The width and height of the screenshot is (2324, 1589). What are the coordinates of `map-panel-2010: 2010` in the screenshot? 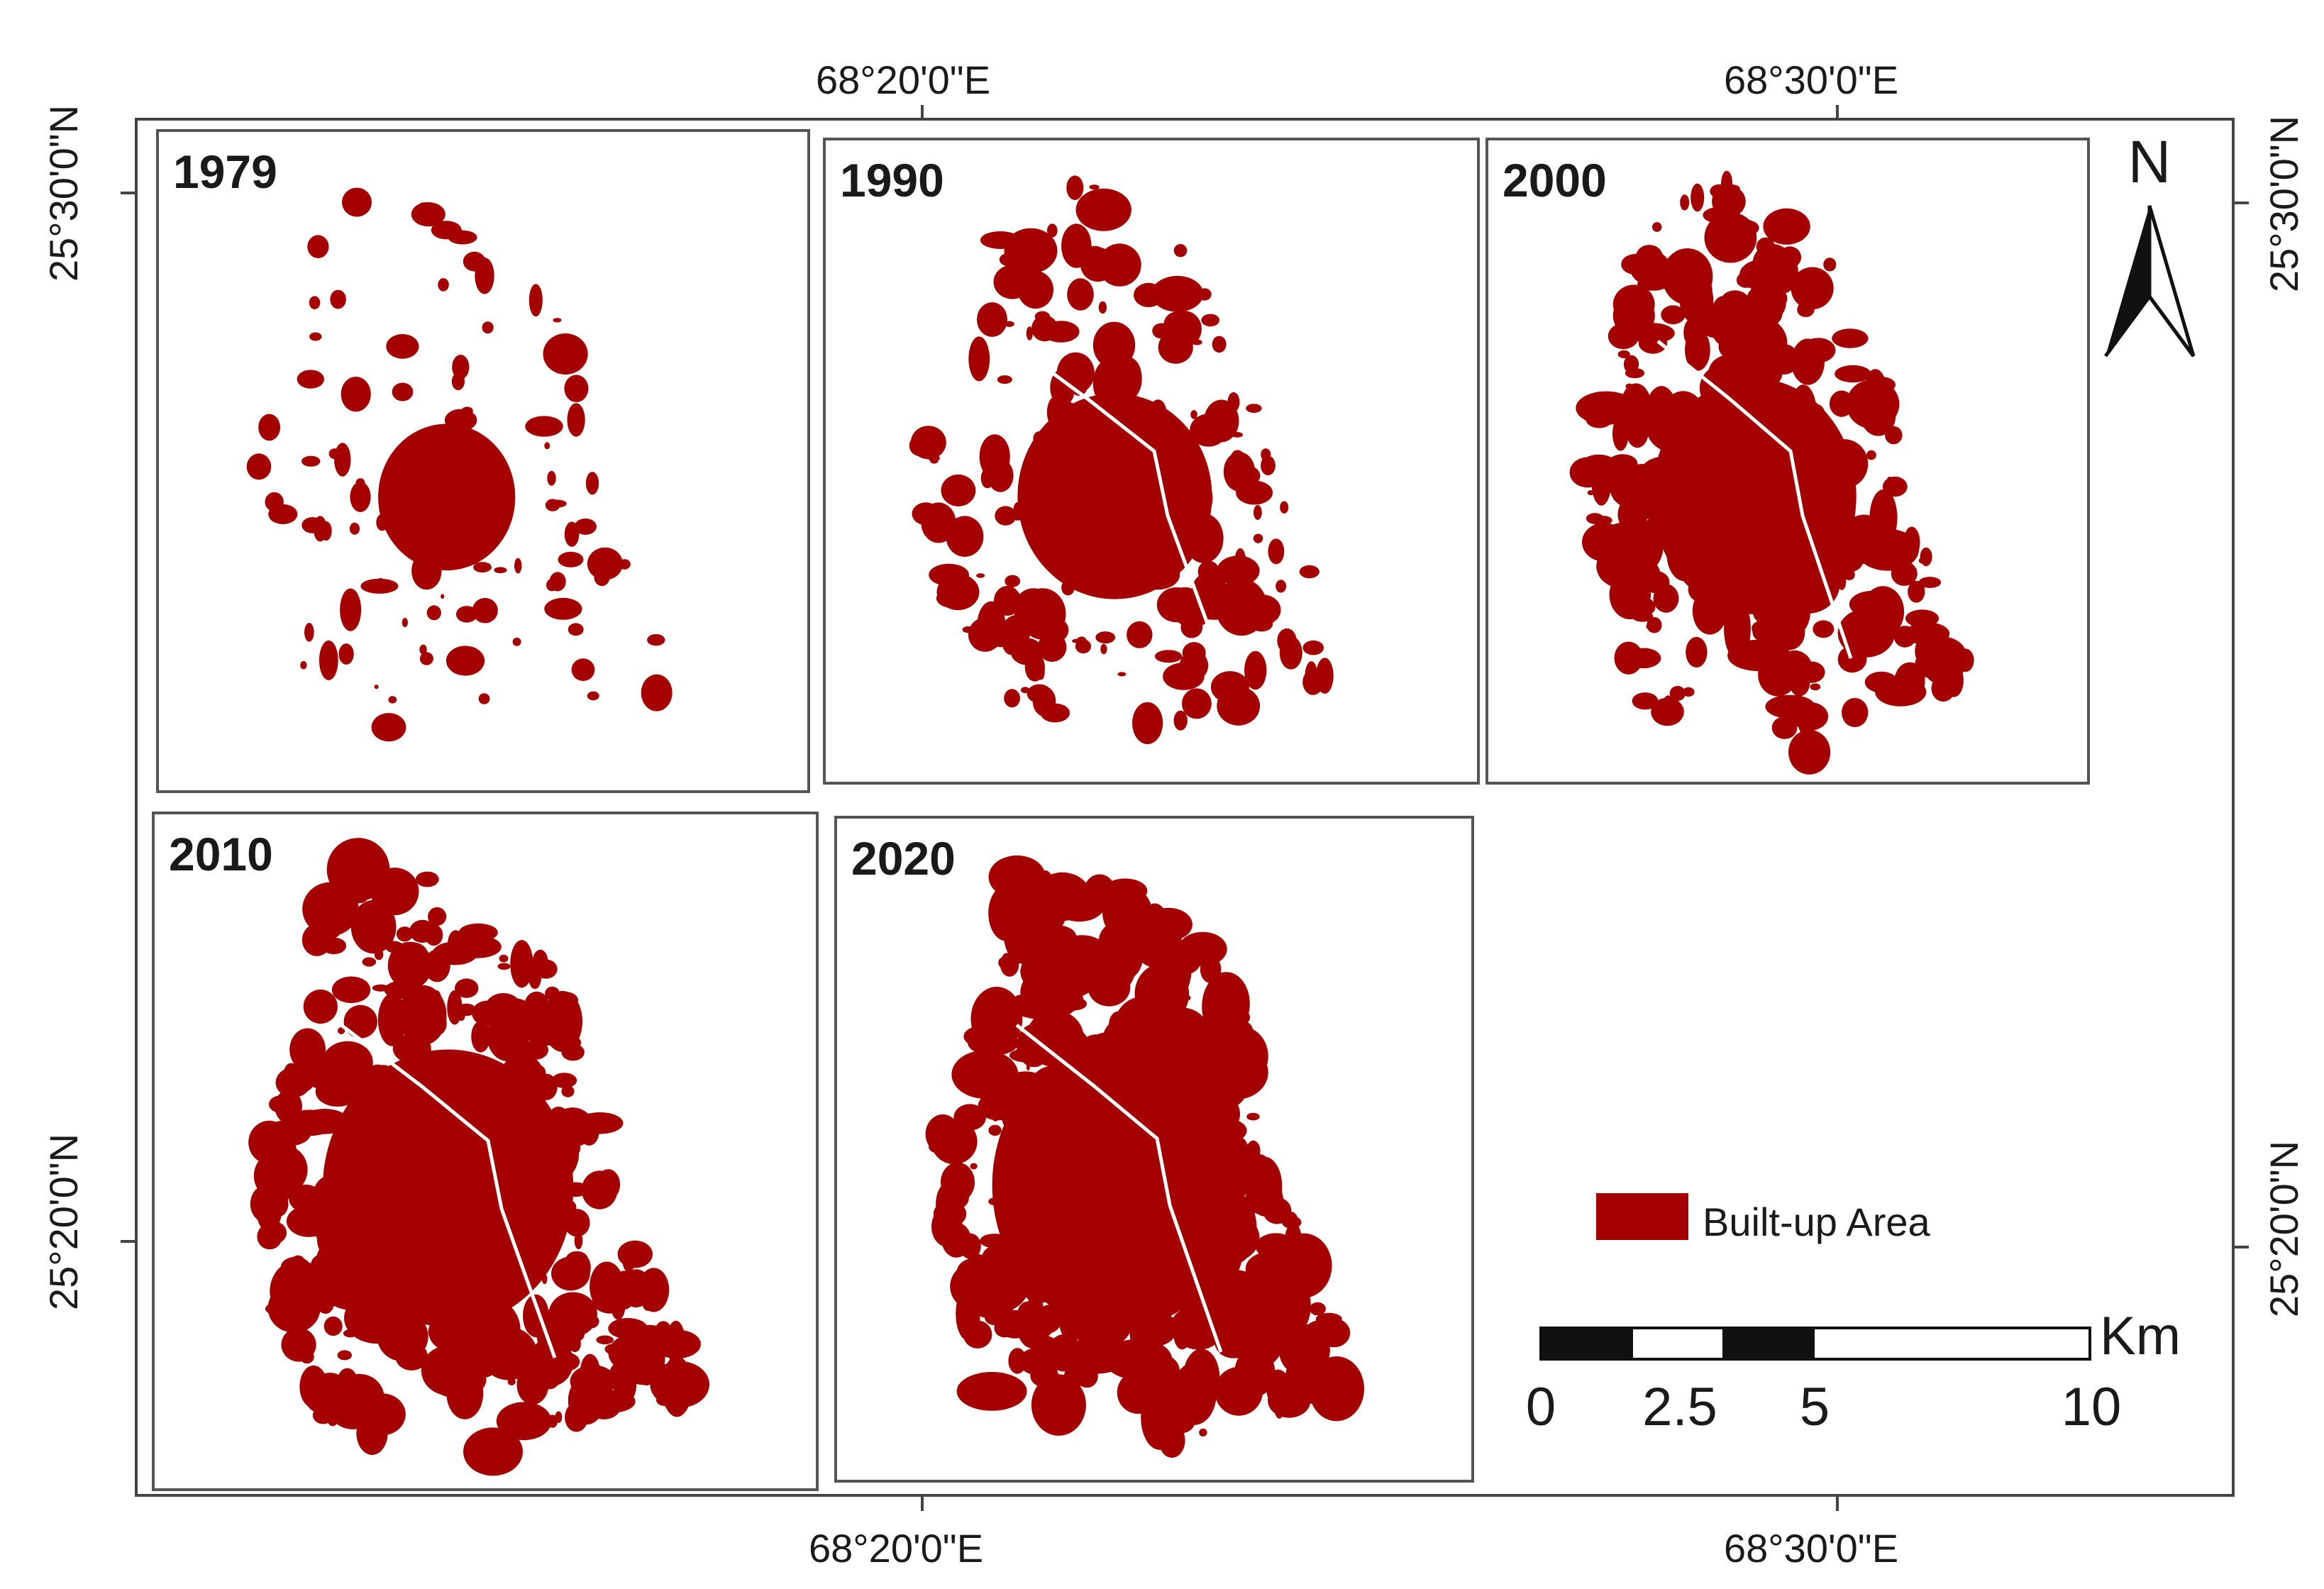 It's located at (485, 1151).